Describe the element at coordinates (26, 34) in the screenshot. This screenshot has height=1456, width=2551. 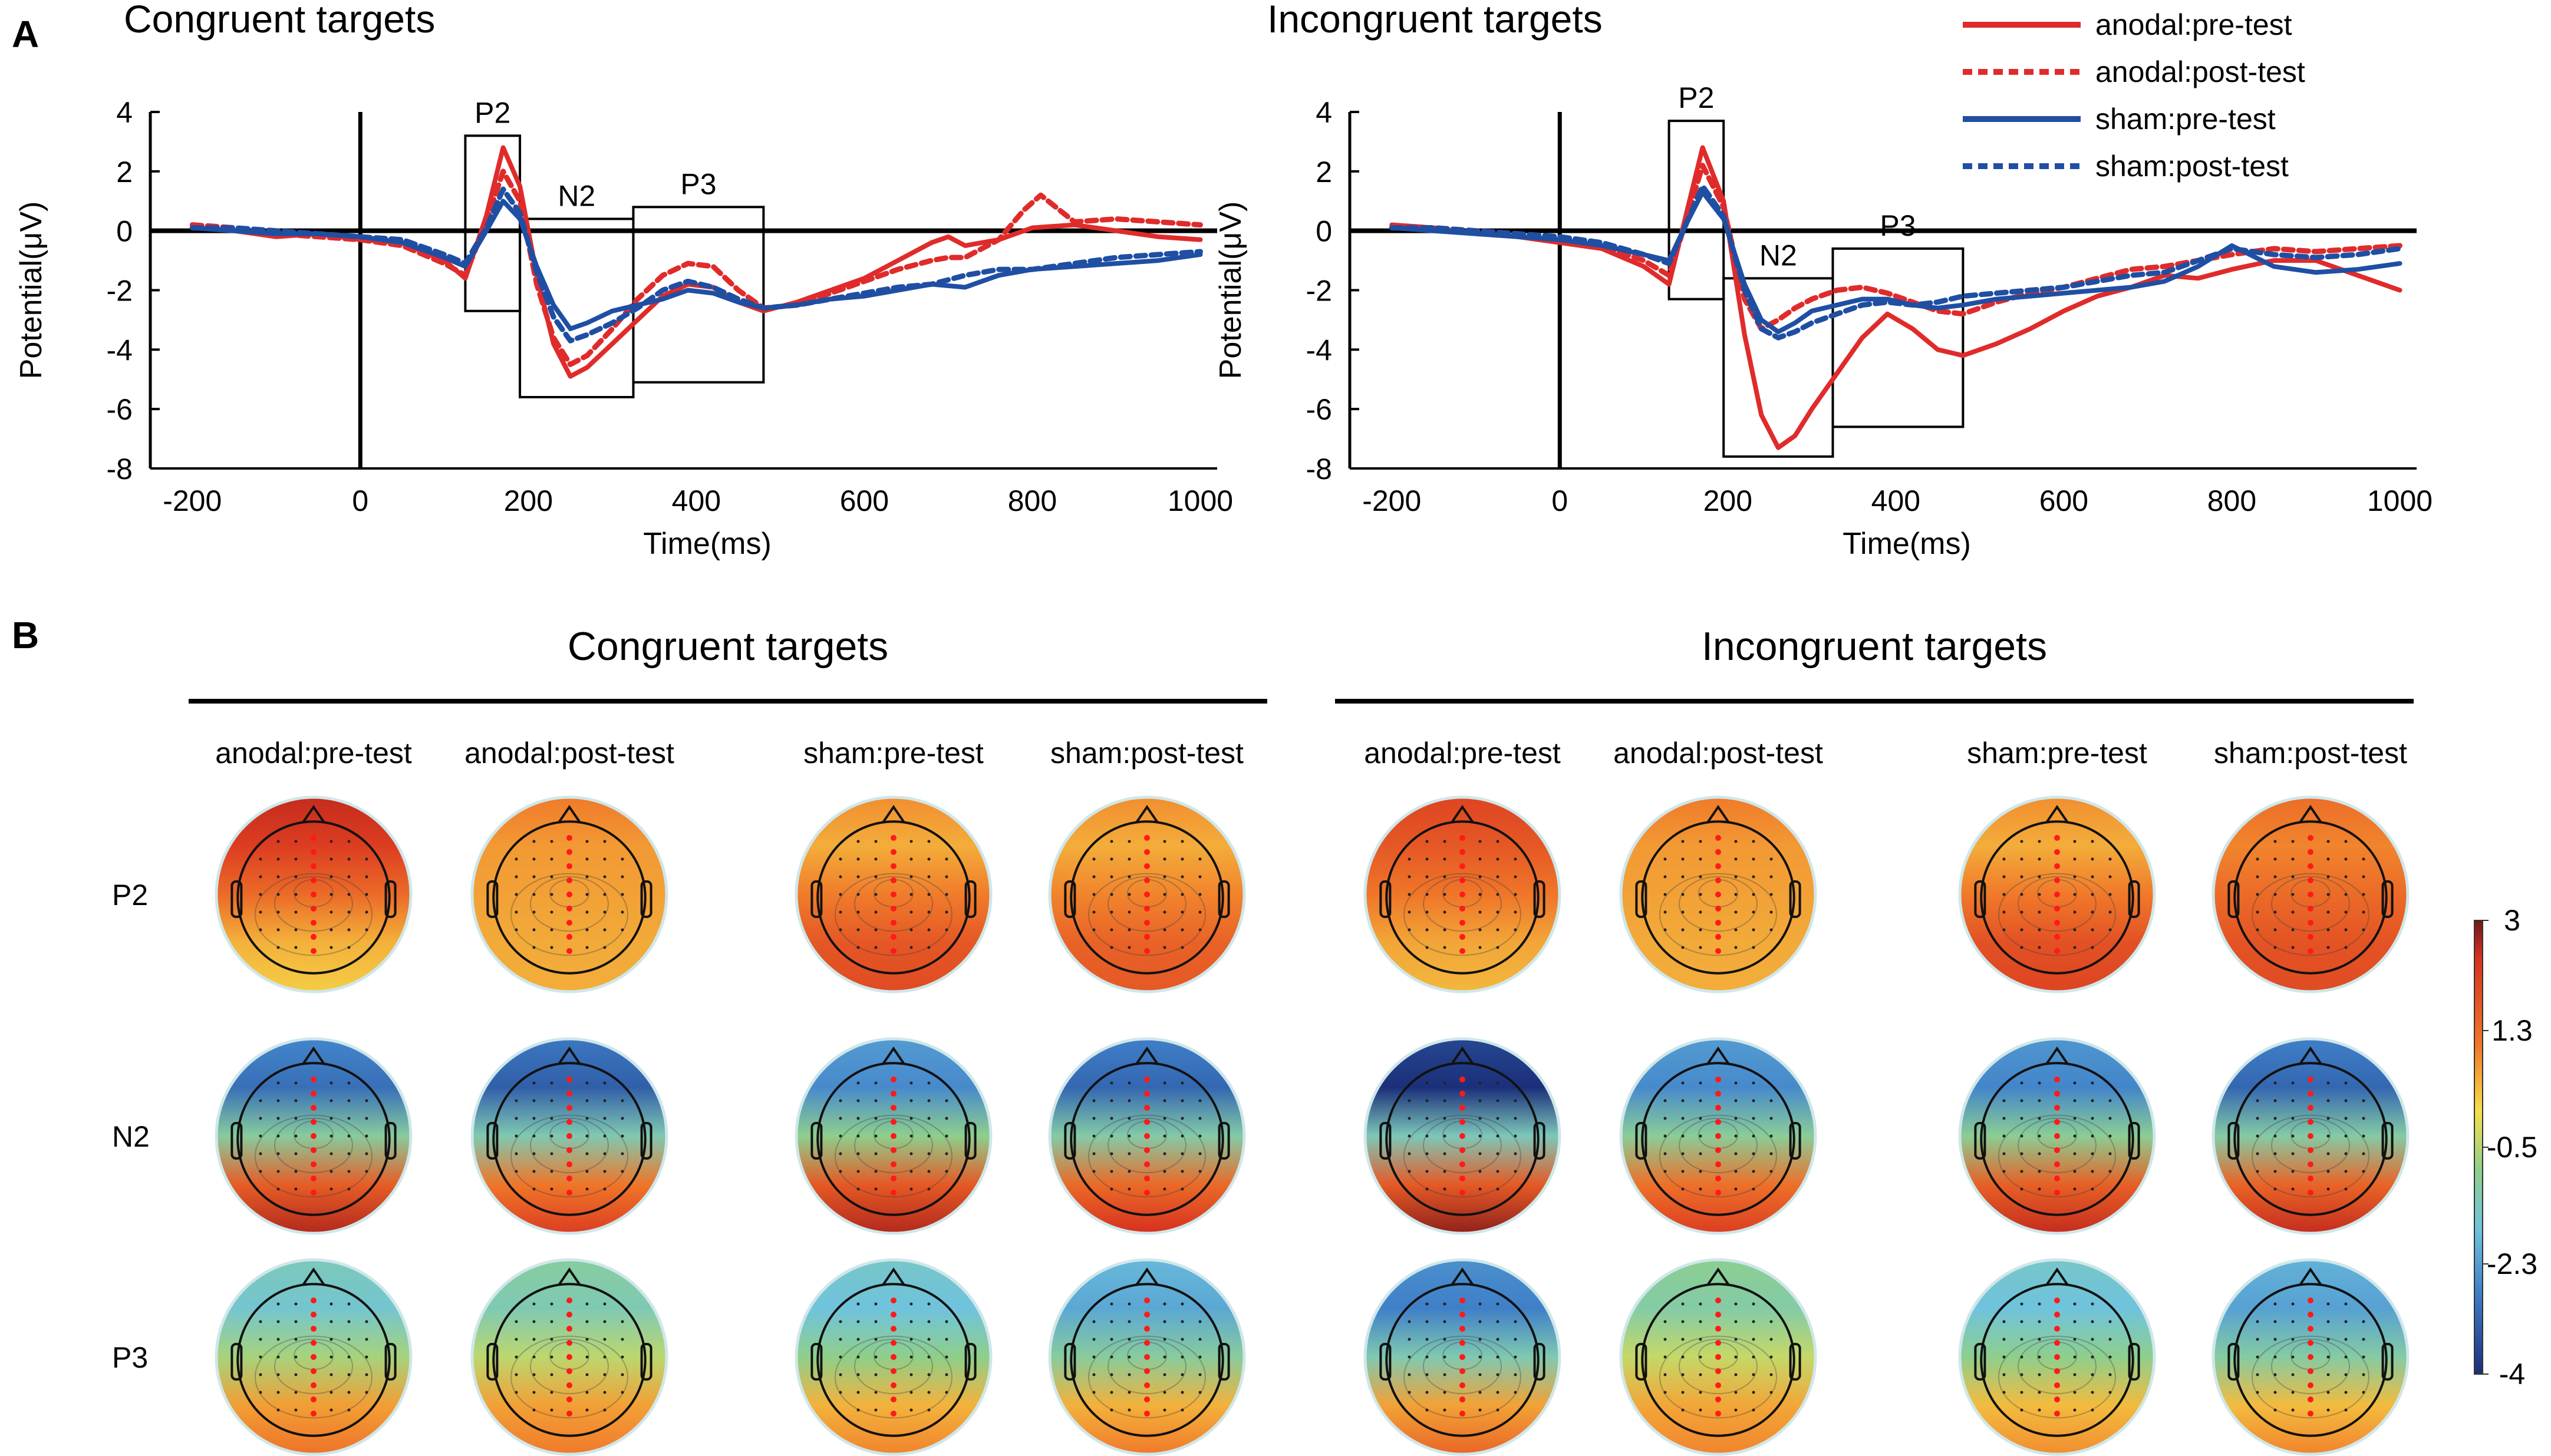
I see `panel-a-label: A` at that location.